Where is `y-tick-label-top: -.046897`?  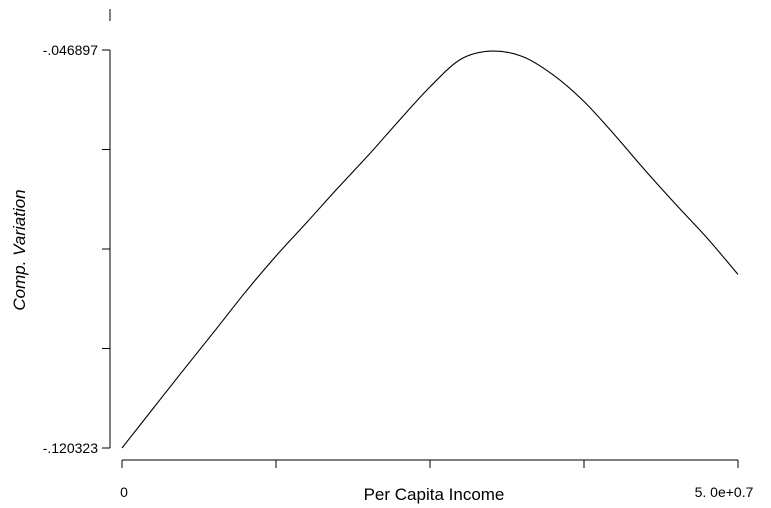
y-tick-label-top: -.046897 is located at coordinates (70, 50).